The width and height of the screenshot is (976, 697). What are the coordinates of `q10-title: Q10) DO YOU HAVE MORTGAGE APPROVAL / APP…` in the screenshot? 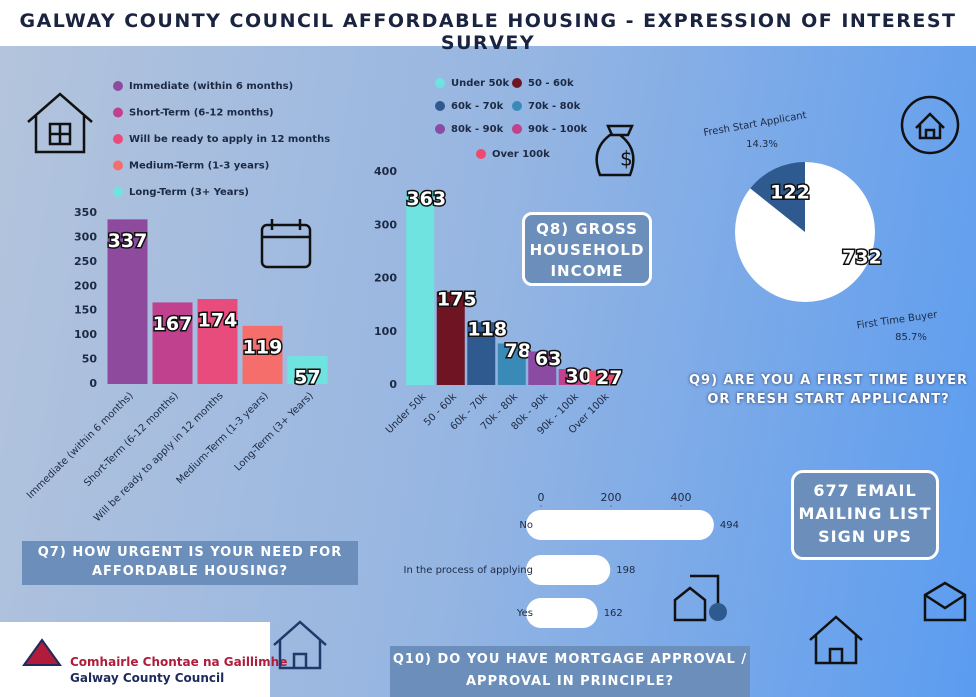 It's located at (570, 671).